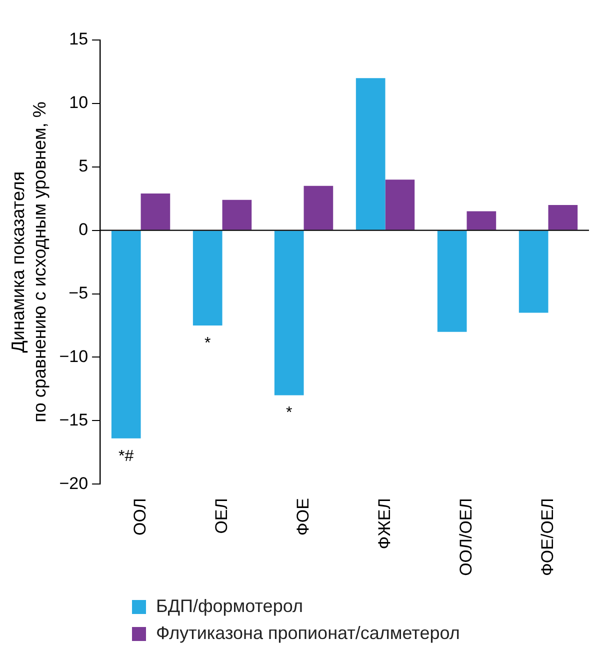  I want to click on x-tick-label: ОЕЛ, so click(221, 516).